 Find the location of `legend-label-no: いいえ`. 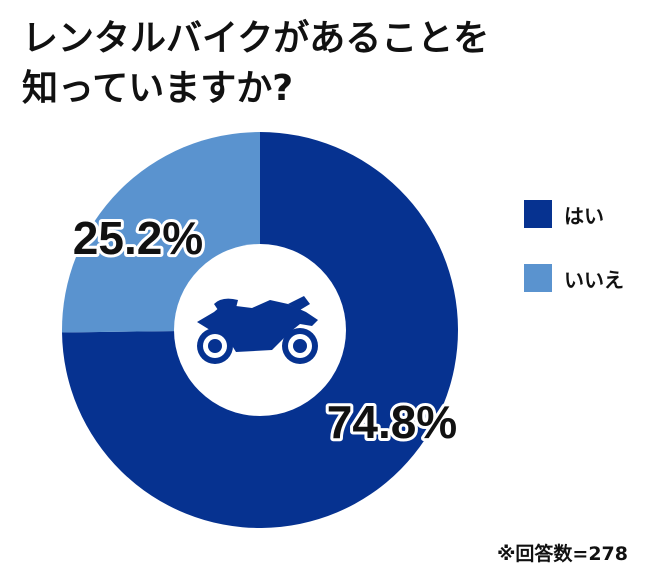

legend-label-no: いいえ is located at coordinates (594, 279).